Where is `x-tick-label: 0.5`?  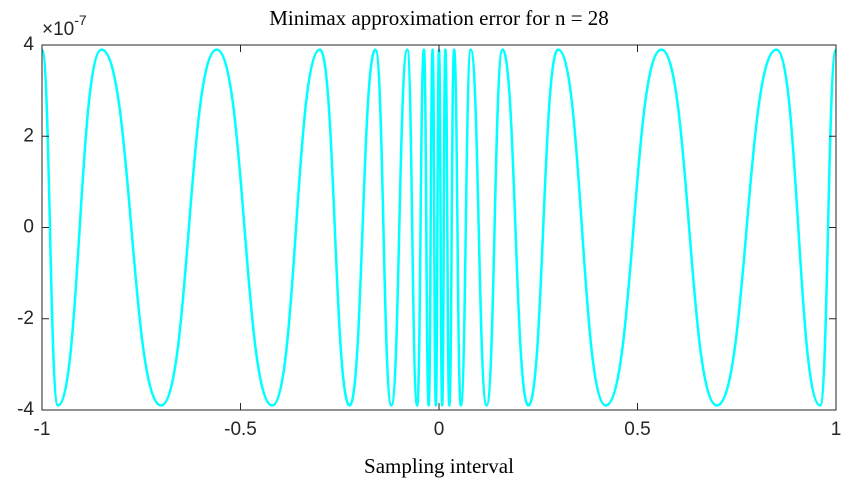 x-tick-label: 0.5 is located at coordinates (637, 429).